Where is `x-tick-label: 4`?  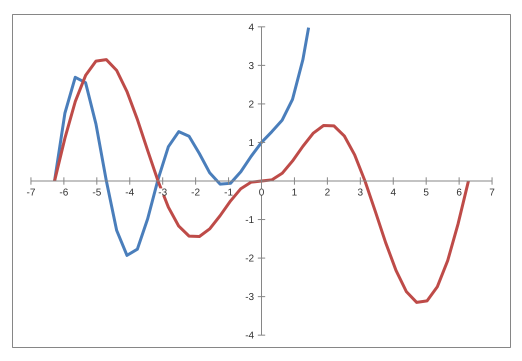
x-tick-label: 4 is located at coordinates (393, 192).